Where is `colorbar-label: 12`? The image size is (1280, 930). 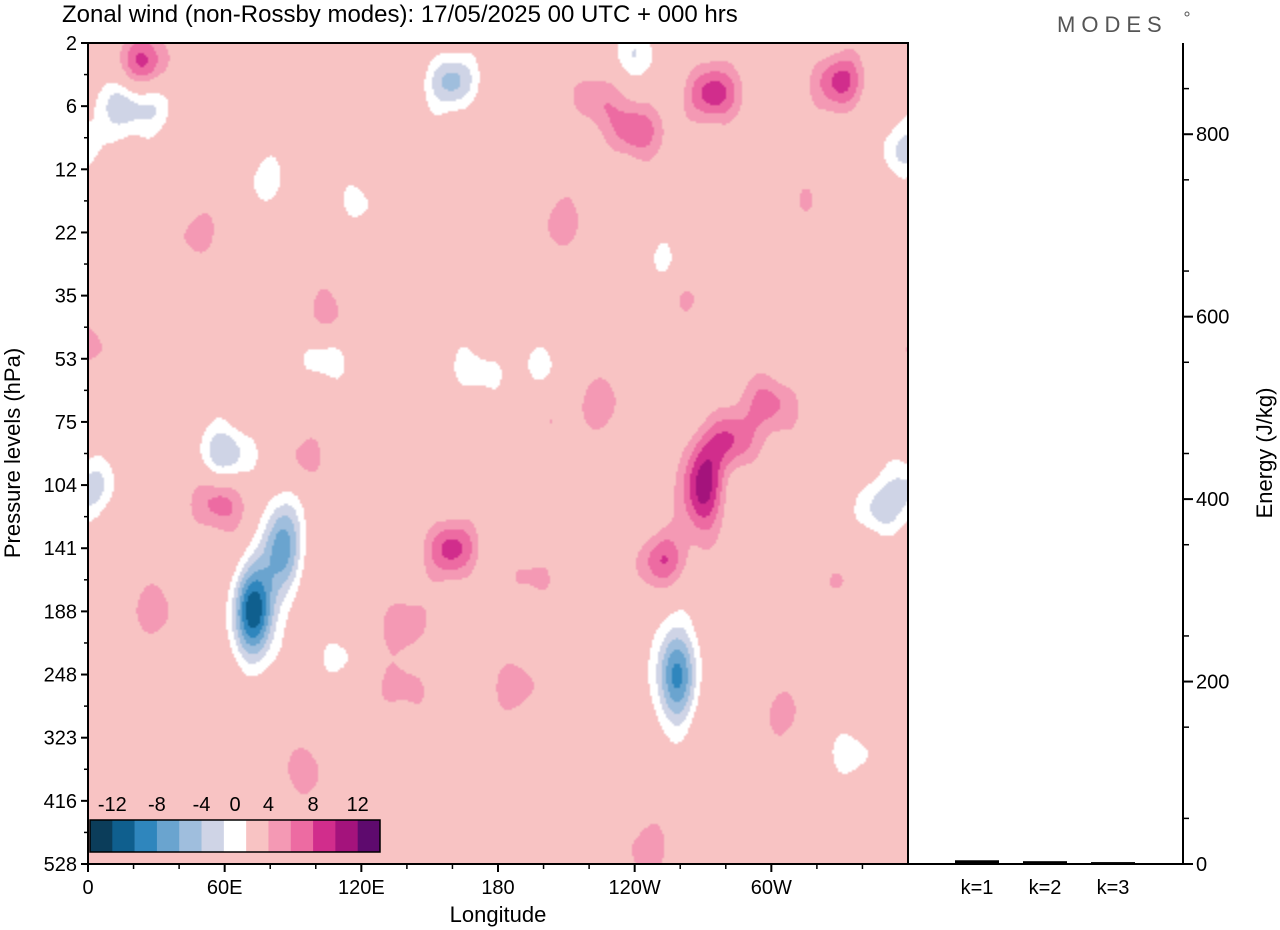 colorbar-label: 12 is located at coordinates (358, 805).